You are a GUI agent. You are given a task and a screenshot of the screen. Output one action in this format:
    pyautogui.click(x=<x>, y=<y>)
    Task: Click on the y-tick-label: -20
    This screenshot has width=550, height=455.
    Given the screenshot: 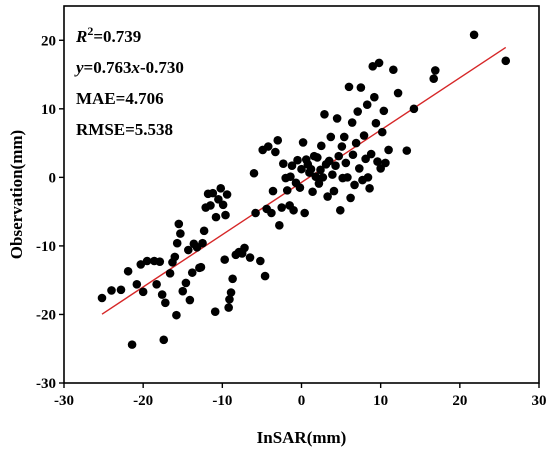 What is the action you would take?
    pyautogui.click(x=46, y=315)
    